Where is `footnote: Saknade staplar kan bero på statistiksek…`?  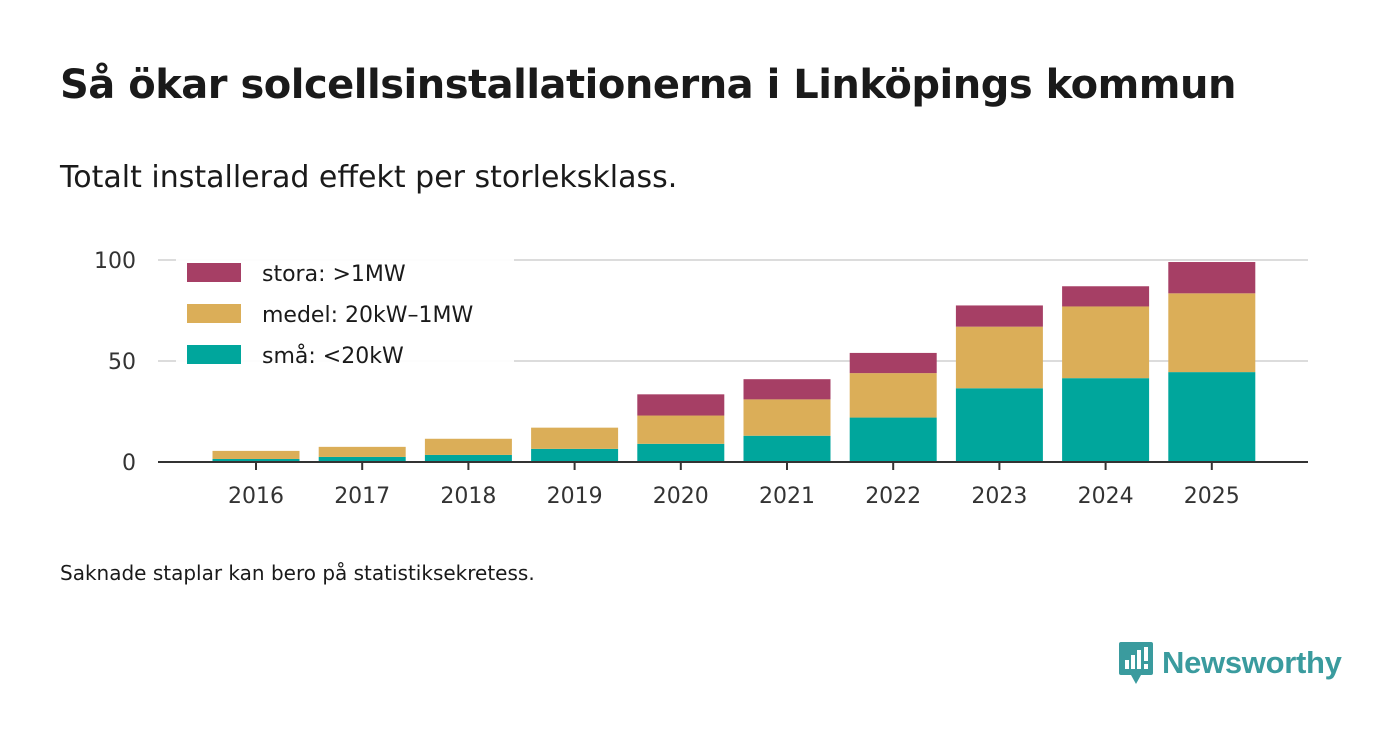
footnote: Saknade staplar kan bero på statistiksek… is located at coordinates (297, 573).